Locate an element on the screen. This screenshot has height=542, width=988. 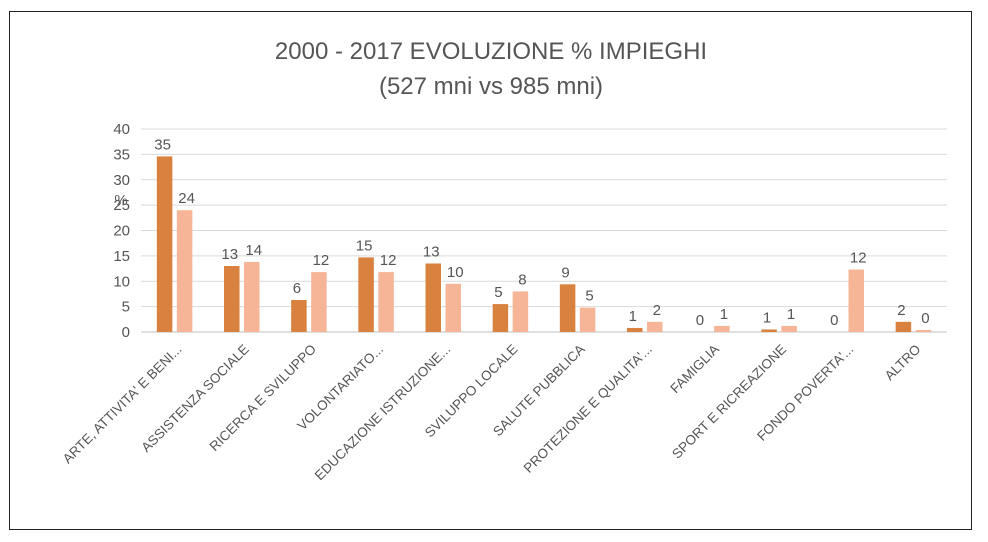
category-label: ALTRO is located at coordinates (903, 363).